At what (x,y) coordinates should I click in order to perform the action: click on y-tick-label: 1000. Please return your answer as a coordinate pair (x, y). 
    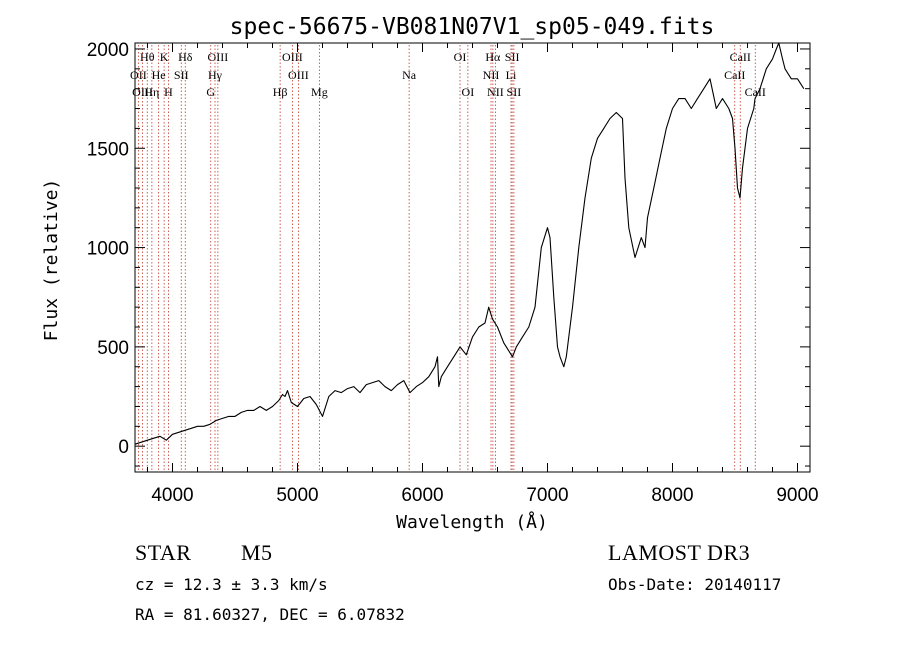
    Looking at the image, I should click on (108, 249).